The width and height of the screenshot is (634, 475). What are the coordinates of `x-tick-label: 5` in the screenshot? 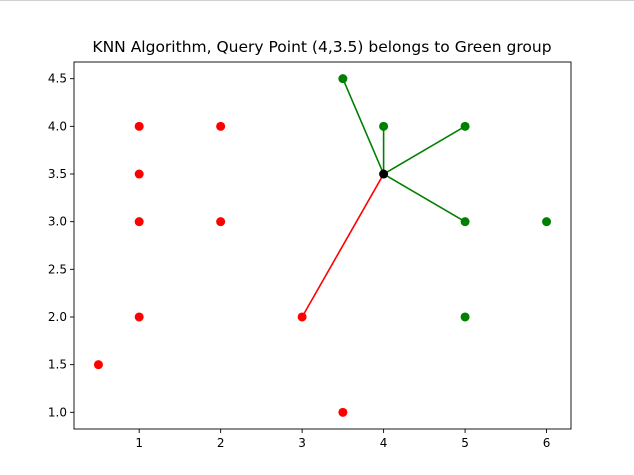 It's located at (465, 443).